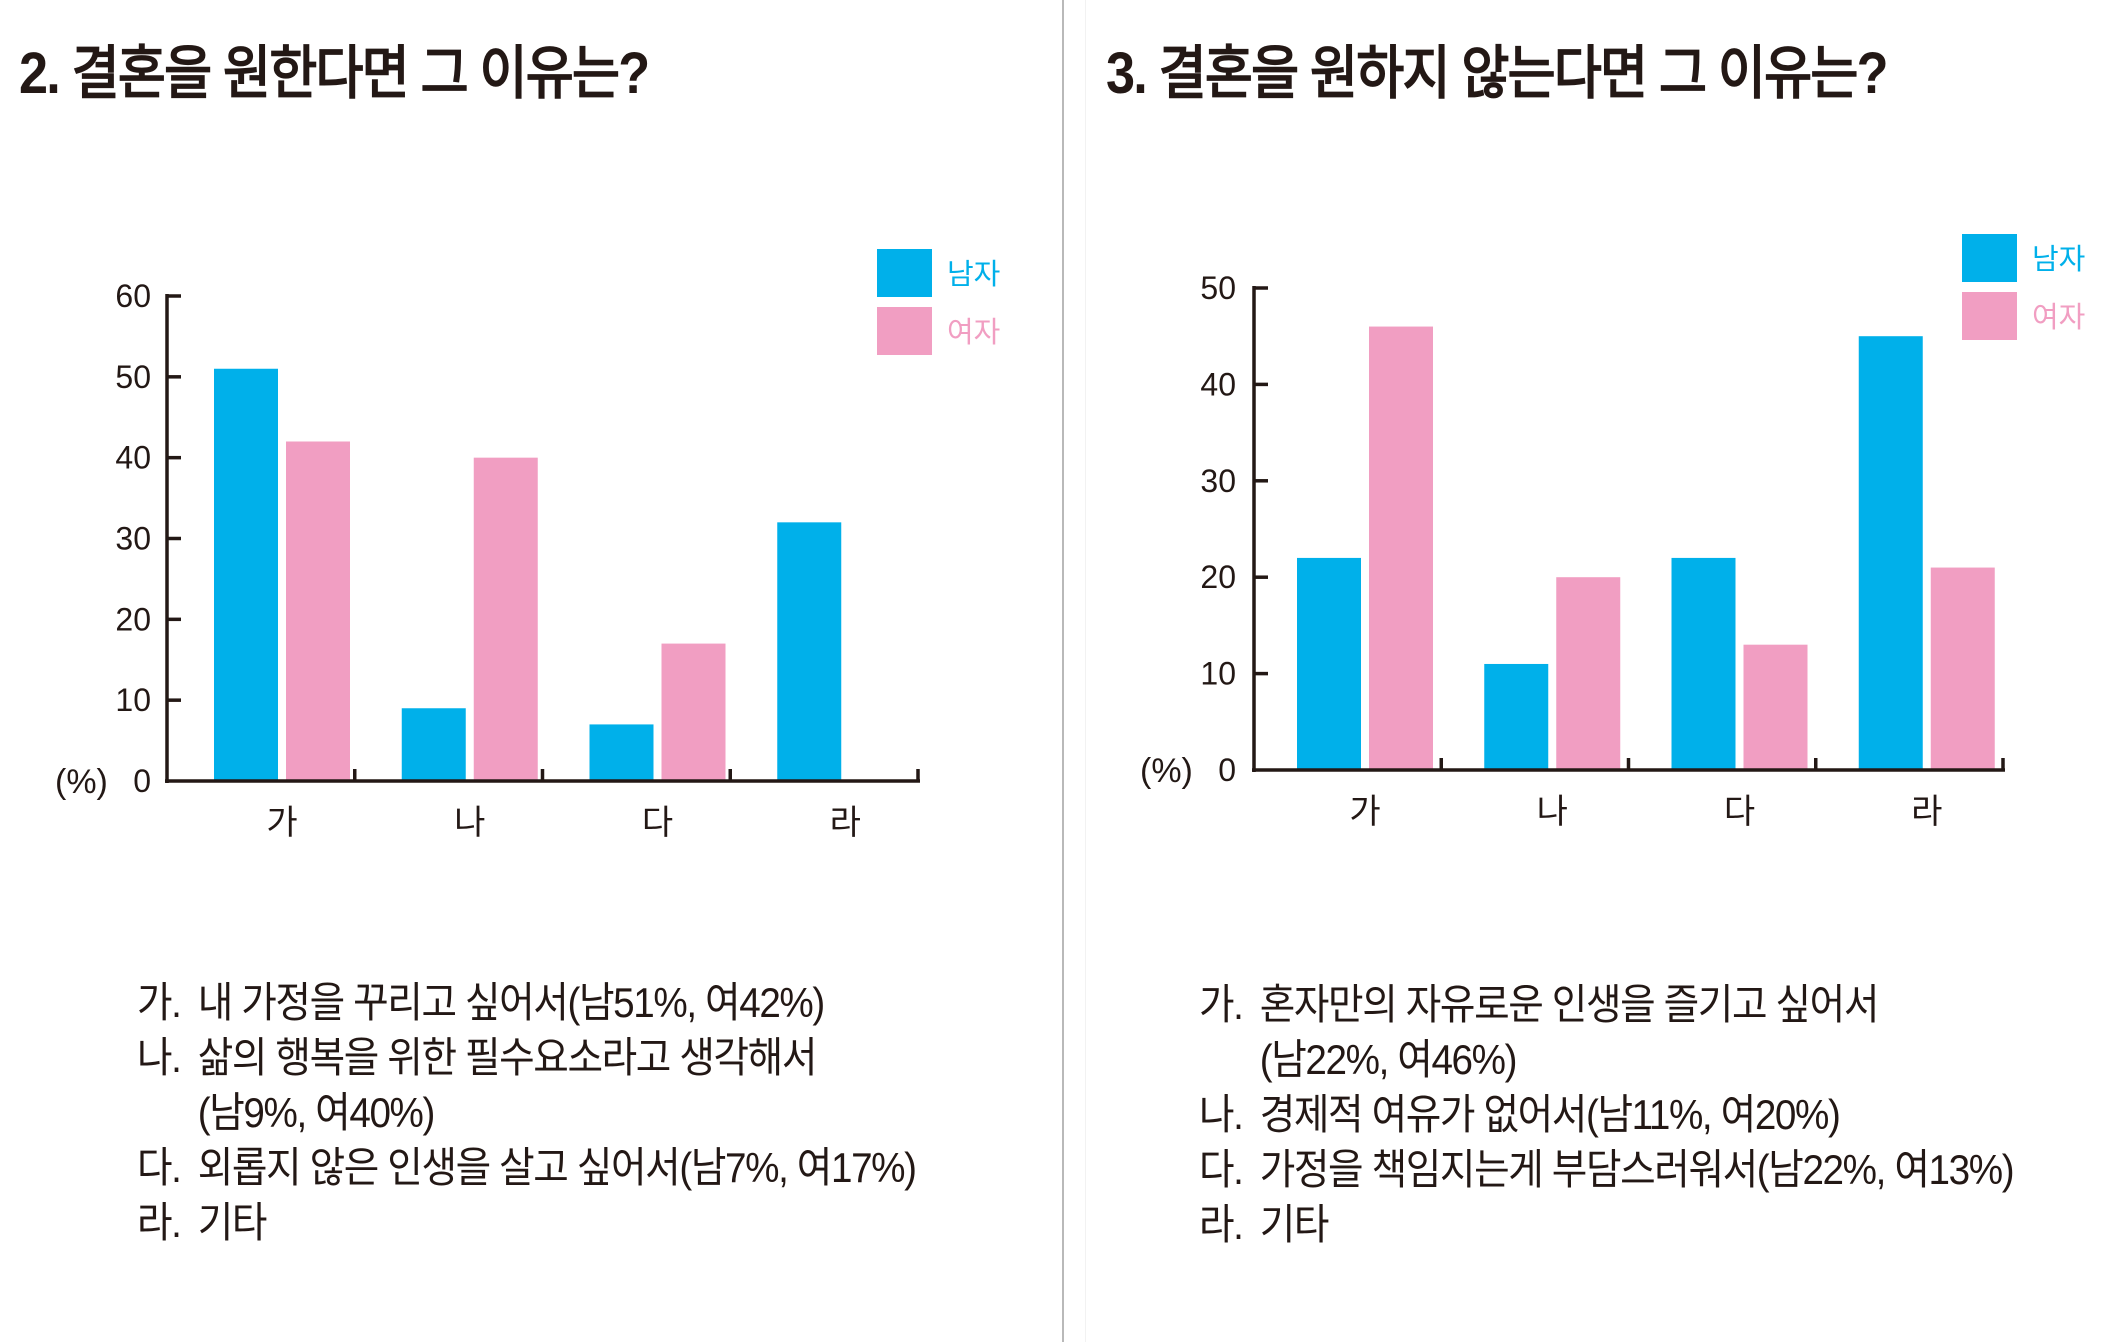 The width and height of the screenshot is (2124, 1342). I want to click on reason-item: 다. 외롭지 않은 인생을 살고 싶어서(남7%, 여17%), so click(527, 1167).